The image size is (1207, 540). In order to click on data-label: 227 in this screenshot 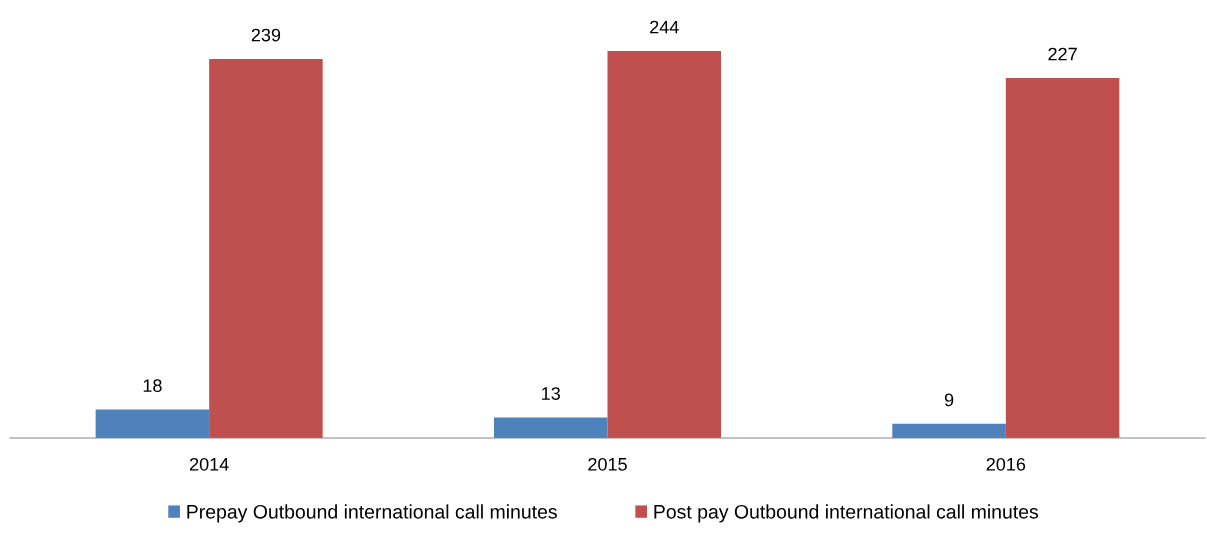, I will do `click(1062, 54)`.